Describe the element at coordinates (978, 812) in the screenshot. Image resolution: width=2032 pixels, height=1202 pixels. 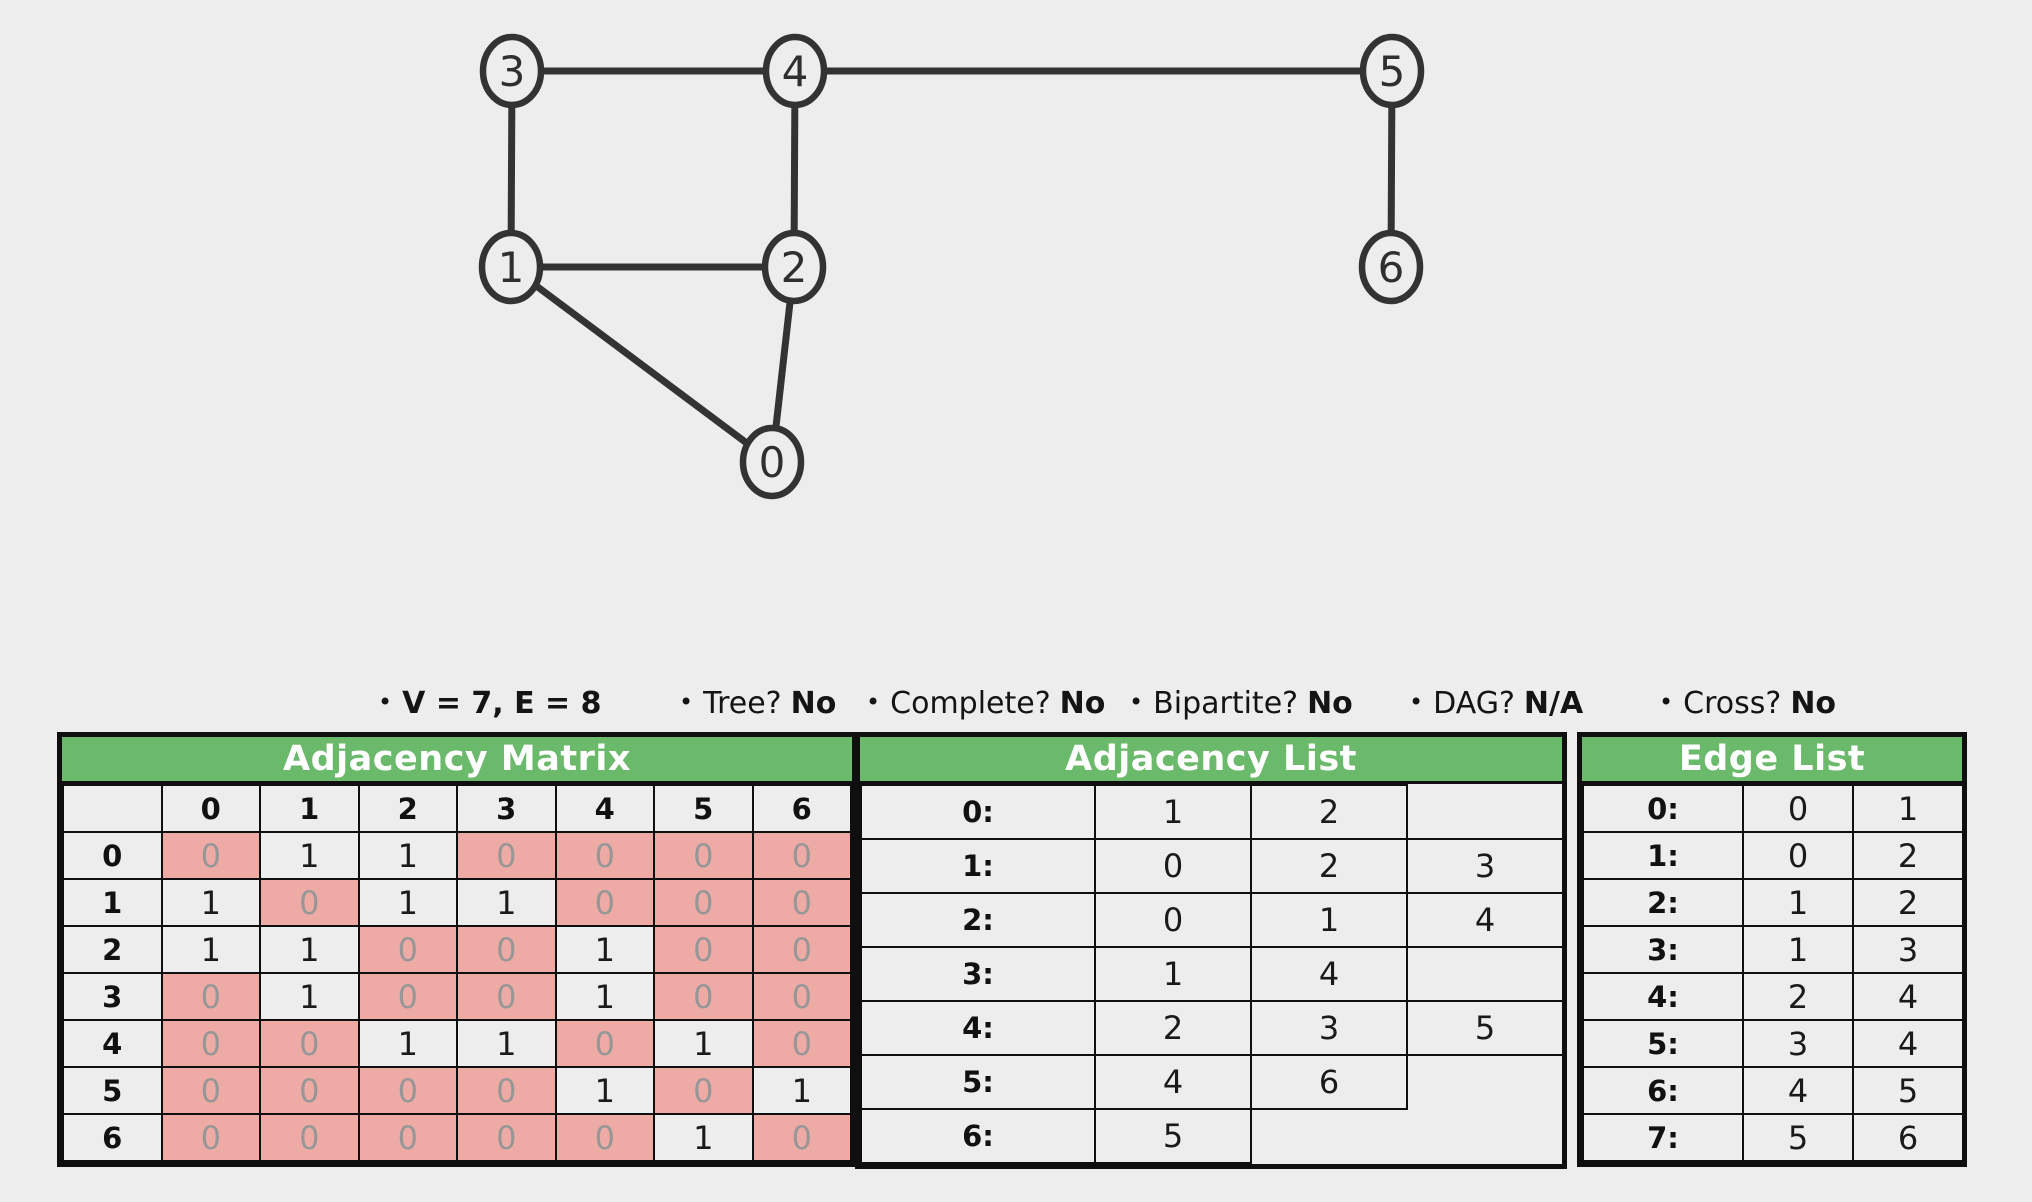
I see `adjacency-list-label: 0:` at that location.